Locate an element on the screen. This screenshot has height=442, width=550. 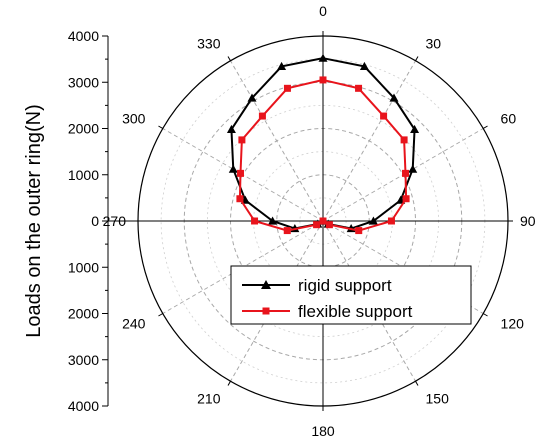
radial-axis: 0 1000 2000 3000 4000 1000 2000 3000 4000 is located at coordinates (103, 221).